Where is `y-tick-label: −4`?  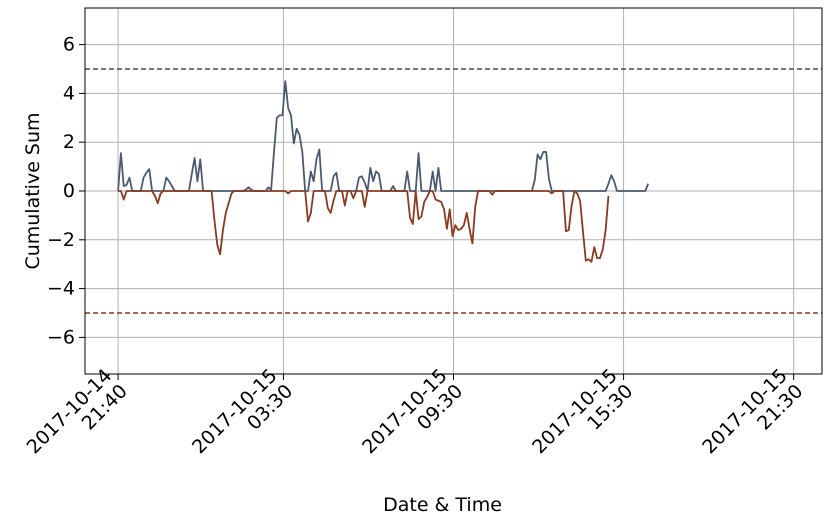
y-tick-label: −4 is located at coordinates (61, 289).